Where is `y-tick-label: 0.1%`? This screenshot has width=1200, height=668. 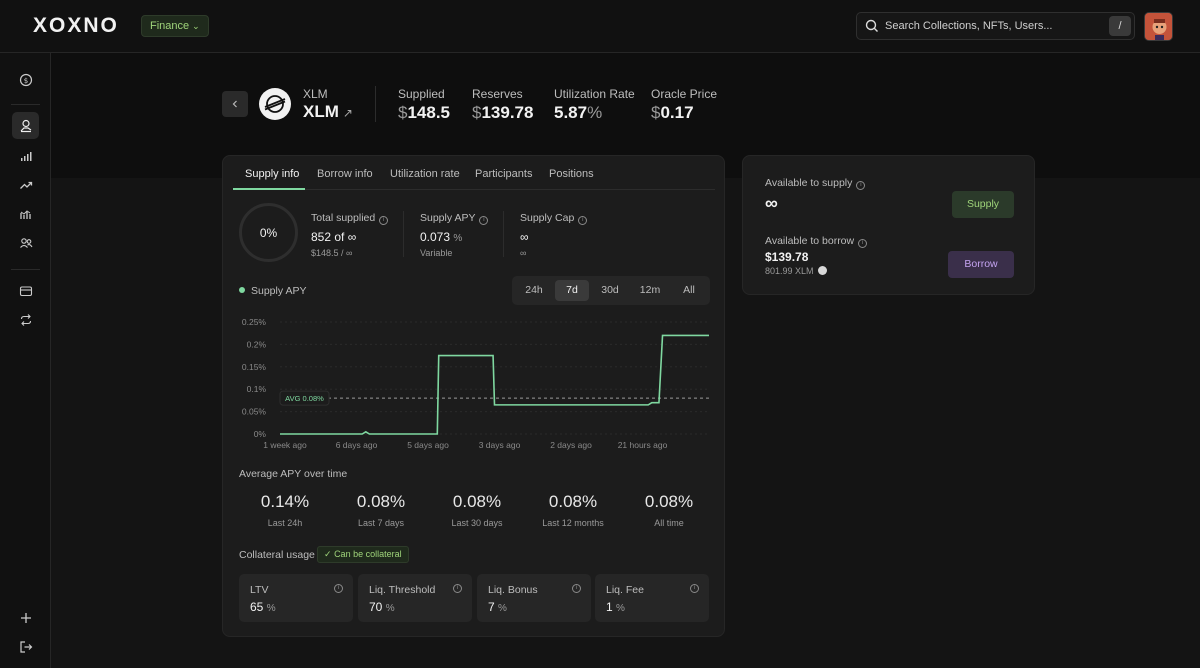
y-tick-label: 0.1% is located at coordinates (257, 389).